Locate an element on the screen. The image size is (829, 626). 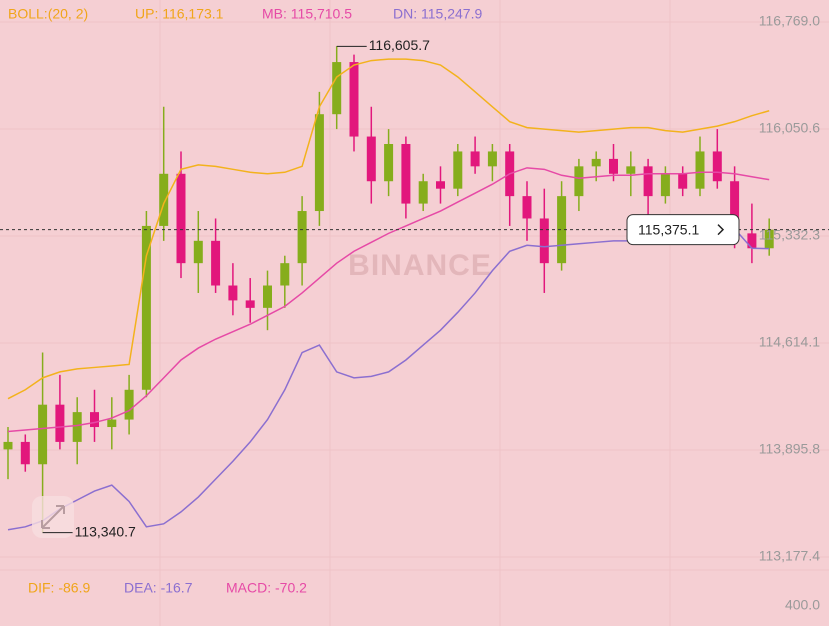
indicator-name: BOLL:(20, 2) is located at coordinates (48, 14).